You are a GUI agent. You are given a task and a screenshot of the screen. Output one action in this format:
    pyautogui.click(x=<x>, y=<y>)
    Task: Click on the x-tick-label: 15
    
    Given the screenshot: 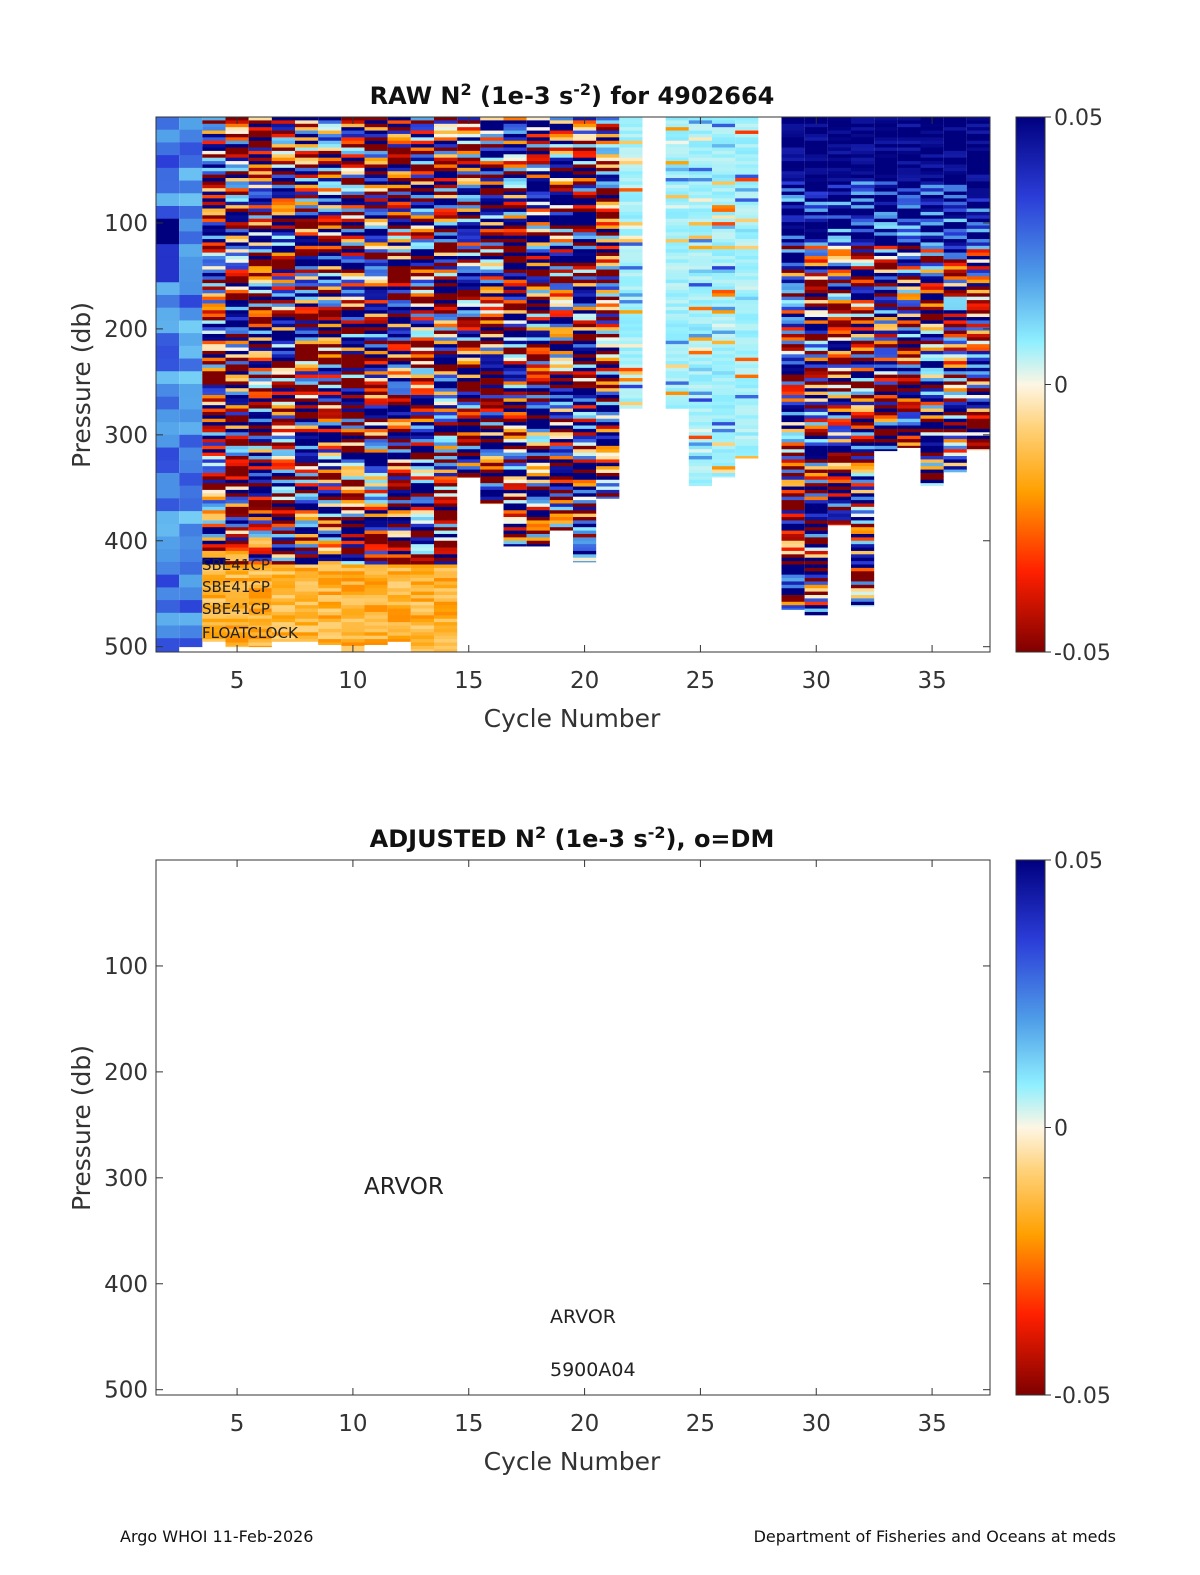 What is the action you would take?
    pyautogui.click(x=468, y=681)
    